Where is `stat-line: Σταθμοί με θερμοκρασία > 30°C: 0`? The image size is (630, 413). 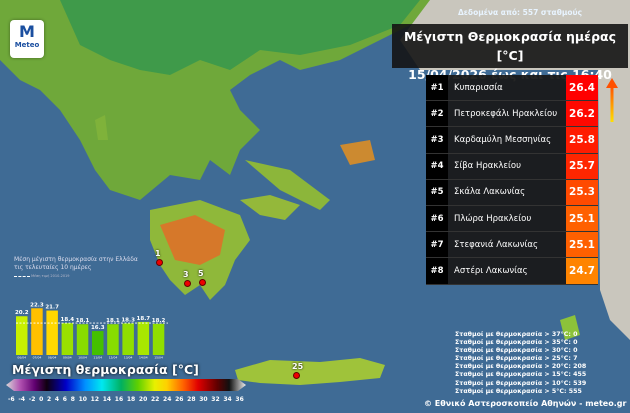 stat-line: Σταθμοί με θερμοκρασία > 30°C: 0 is located at coordinates (516, 351).